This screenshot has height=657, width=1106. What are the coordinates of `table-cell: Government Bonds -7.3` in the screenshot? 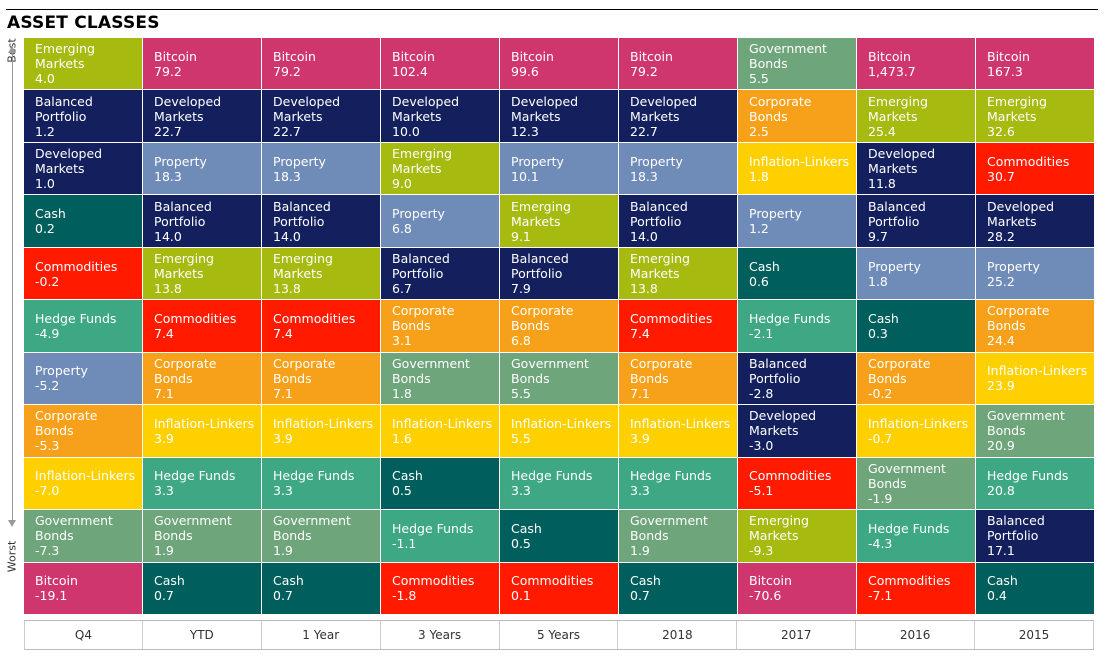 It's located at (83, 536).